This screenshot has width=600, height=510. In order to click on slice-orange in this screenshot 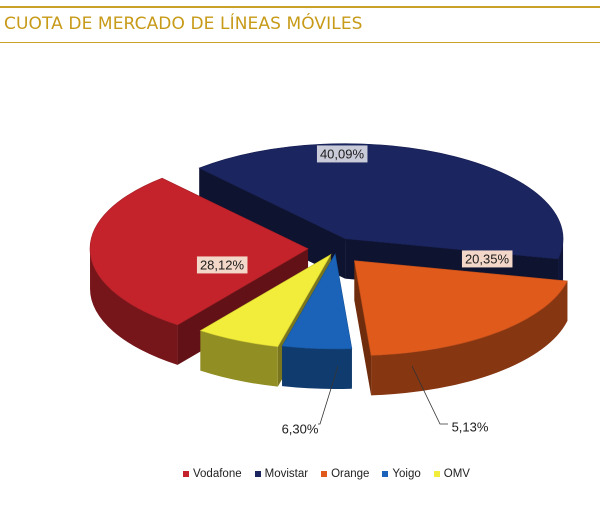, I will do `click(461, 328)`.